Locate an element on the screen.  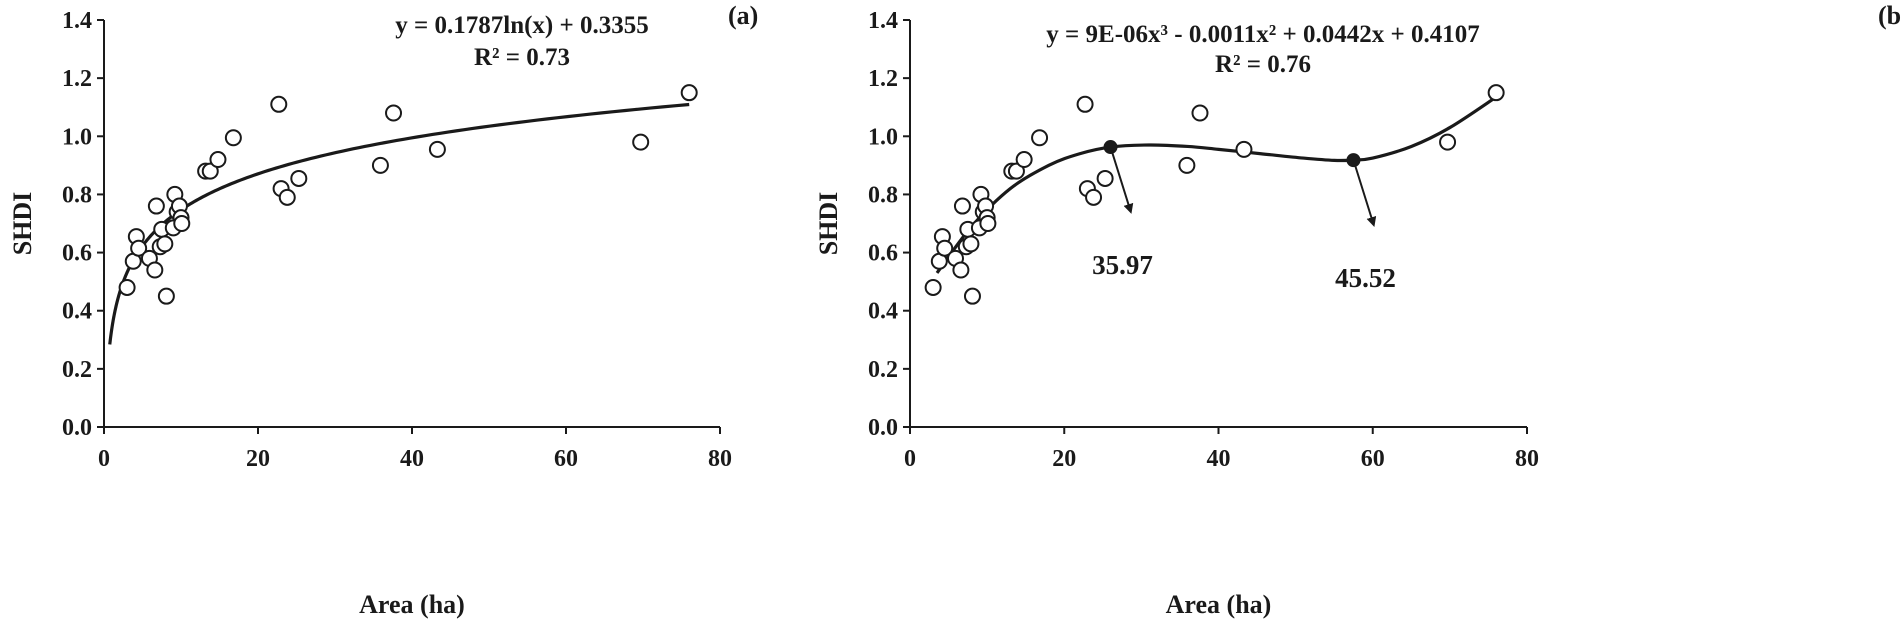
panel-label: (a) is located at coordinates (743, 15).